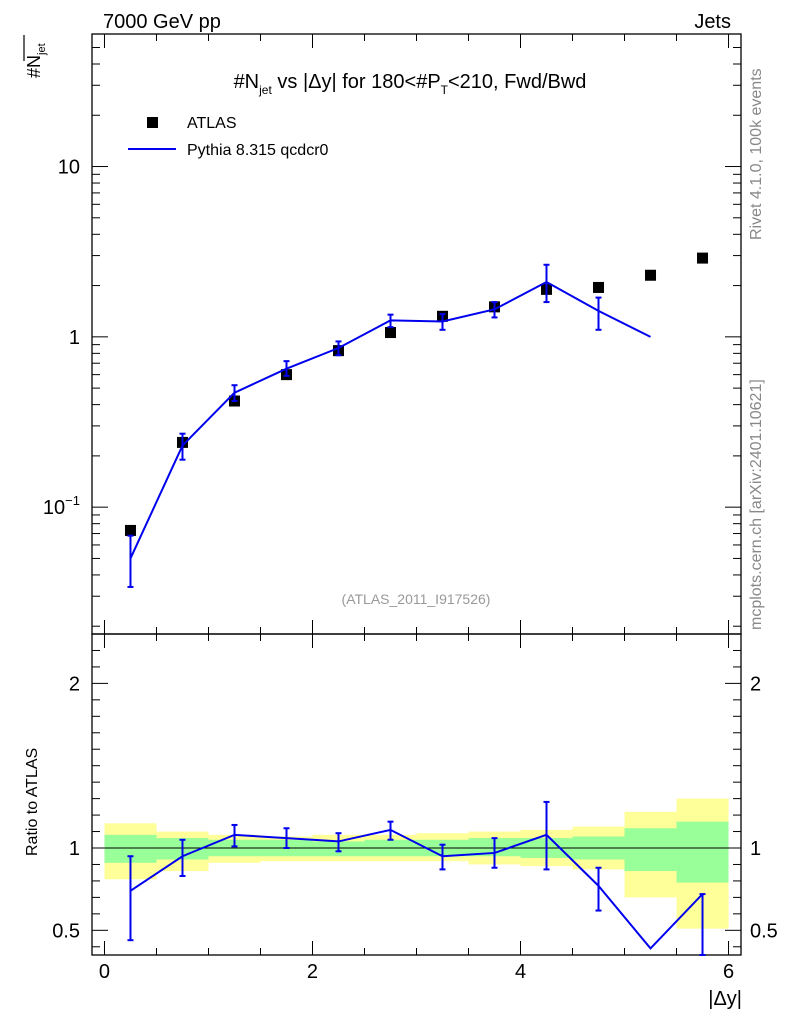 The height and width of the screenshot is (1029, 786). What do you see at coordinates (212, 123) in the screenshot?
I see `legend-atlas-label: ATLAS` at bounding box center [212, 123].